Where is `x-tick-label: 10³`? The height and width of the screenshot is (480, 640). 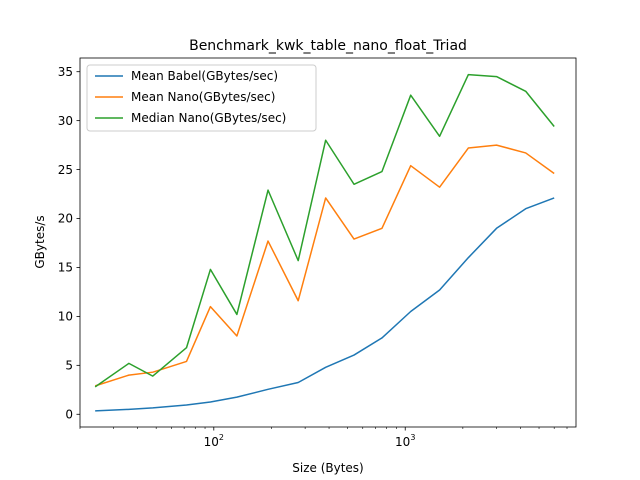
x-tick-label: 10³ is located at coordinates (405, 441).